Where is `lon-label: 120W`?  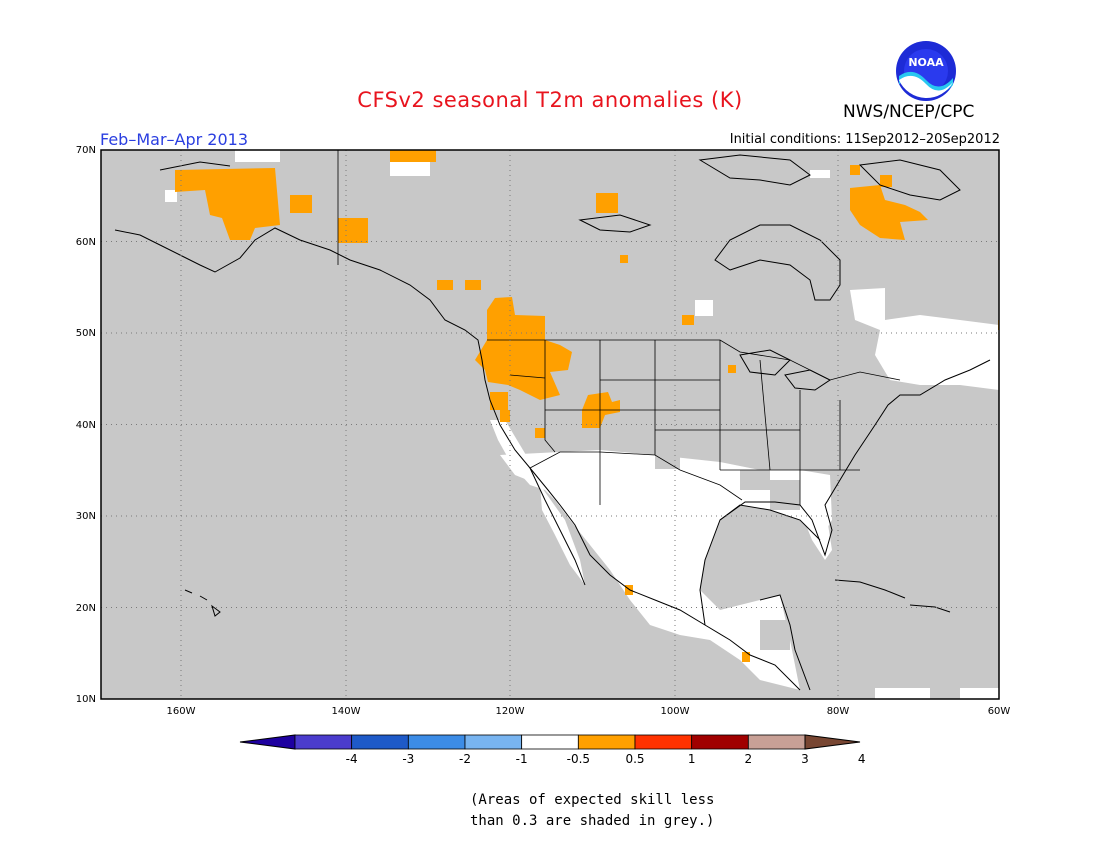 lon-label: 120W is located at coordinates (510, 711).